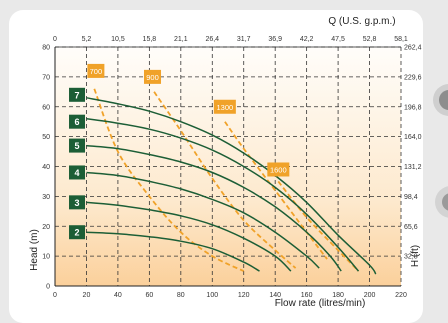 The height and width of the screenshot is (323, 448). What do you see at coordinates (411, 257) in the screenshot?
I see `right-tick-label: 32,8` at bounding box center [411, 257].